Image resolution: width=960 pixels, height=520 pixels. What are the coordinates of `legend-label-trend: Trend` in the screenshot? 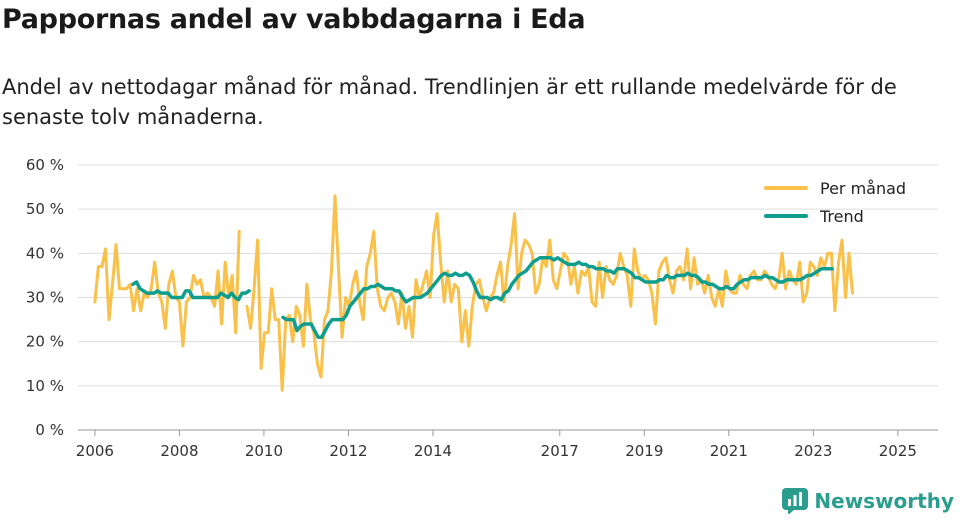 It's located at (841, 216).